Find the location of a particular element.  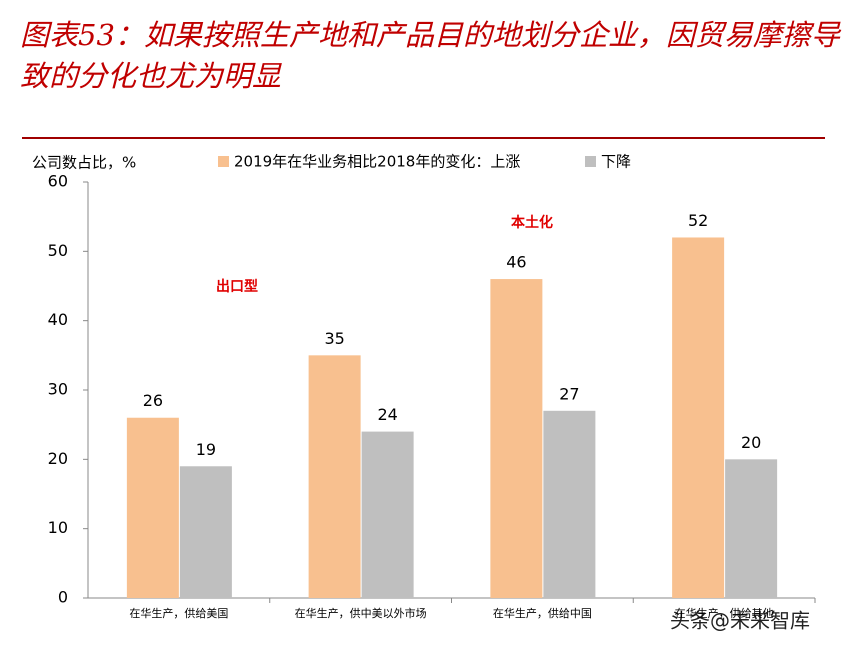

y-tick-label: 30 is located at coordinates (58, 389).